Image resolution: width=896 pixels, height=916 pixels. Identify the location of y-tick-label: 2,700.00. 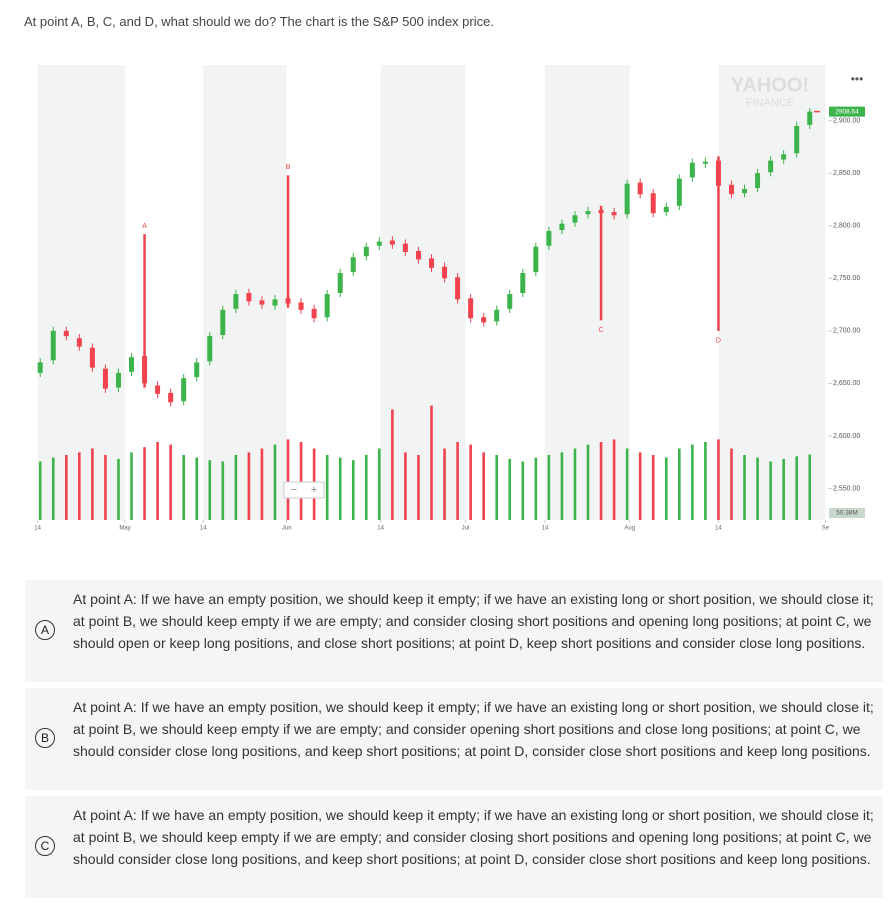
(846, 331).